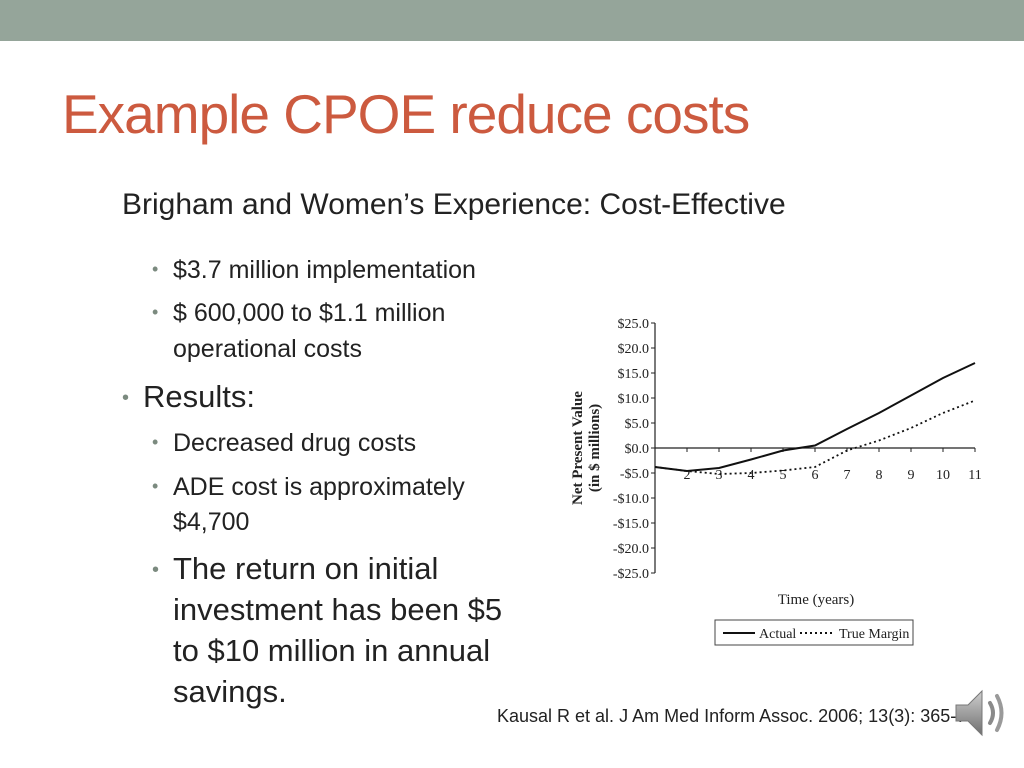 The image size is (1024, 768). What do you see at coordinates (631, 524) in the screenshot?
I see `y-tick-label: -$15.0` at bounding box center [631, 524].